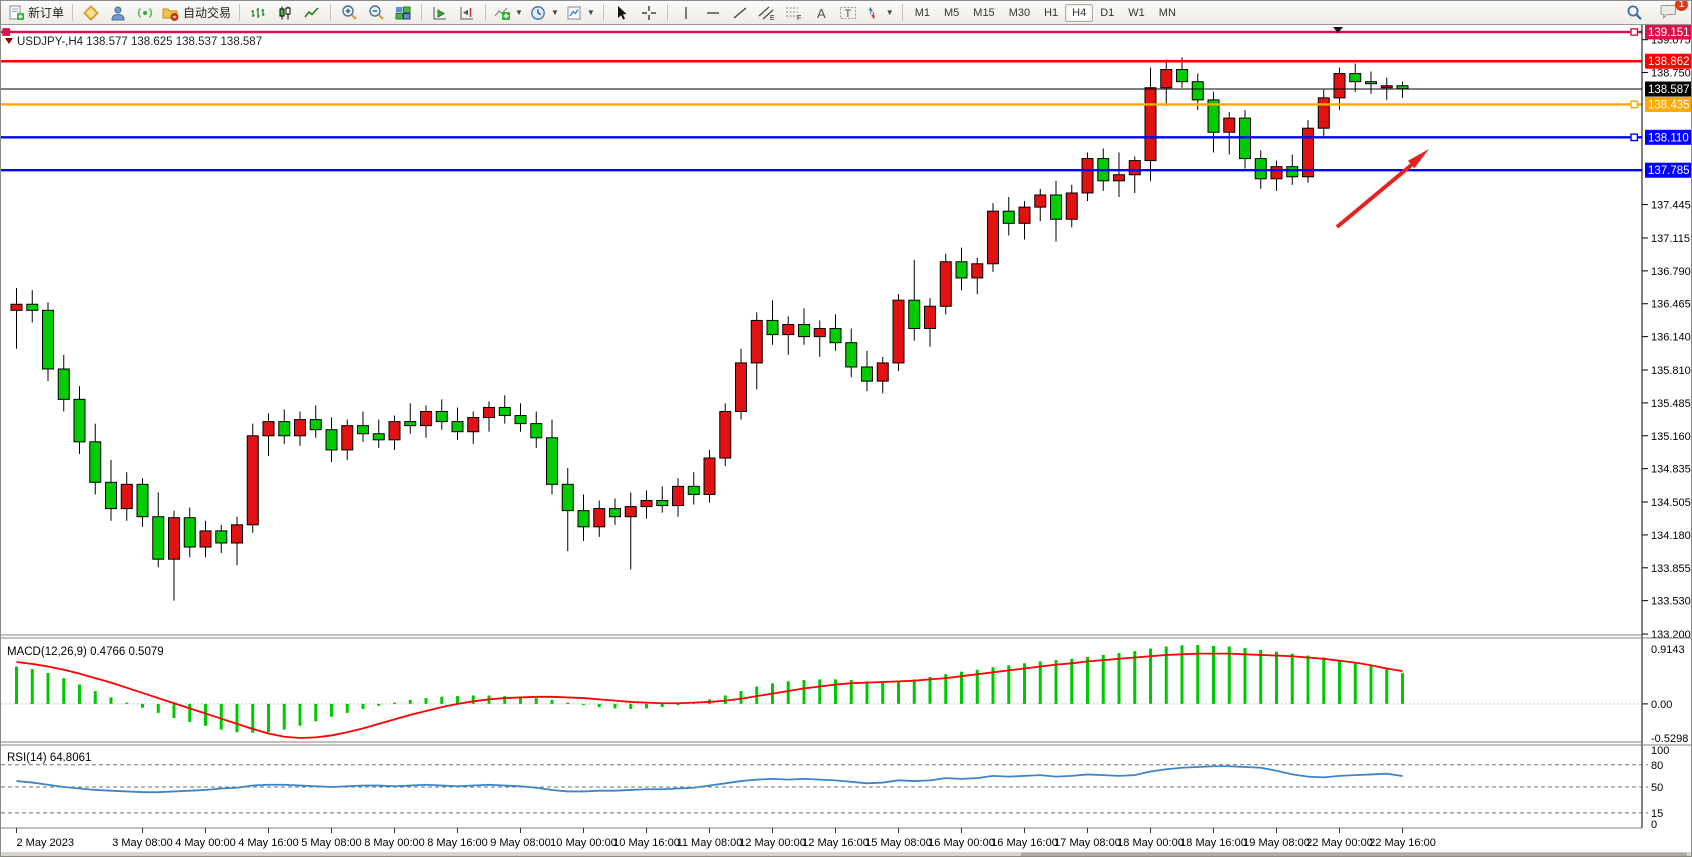  I want to click on tile-windows-icon, so click(403, 12).